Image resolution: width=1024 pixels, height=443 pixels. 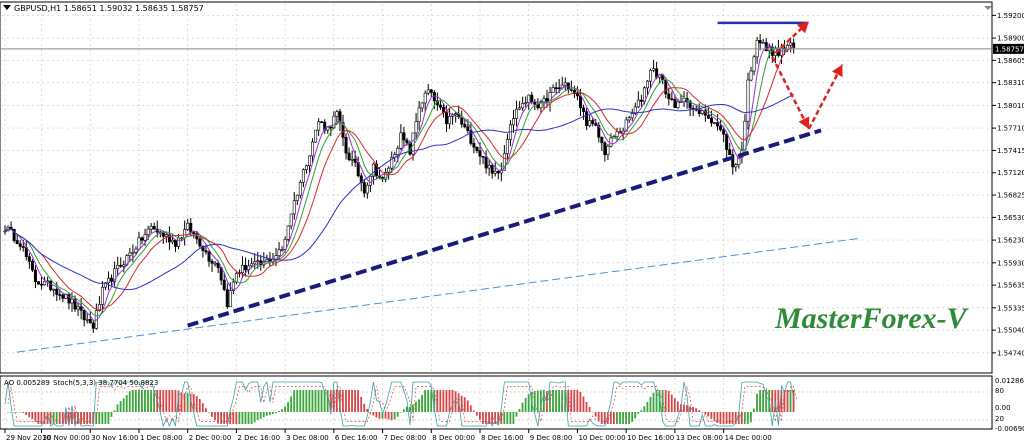 What do you see at coordinates (748, 438) in the screenshot?
I see `time-tick-label: 14 Dec 00:00` at bounding box center [748, 438].